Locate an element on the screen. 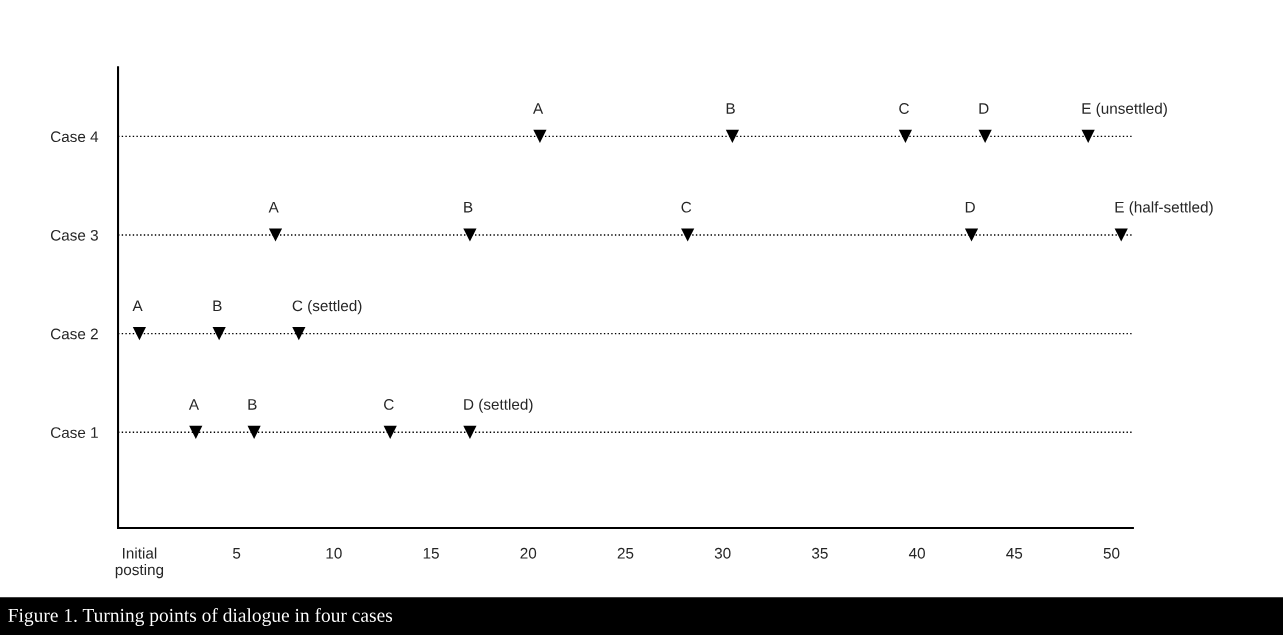 This screenshot has height=635, width=1283. x-tick-label: 30 is located at coordinates (722, 553).